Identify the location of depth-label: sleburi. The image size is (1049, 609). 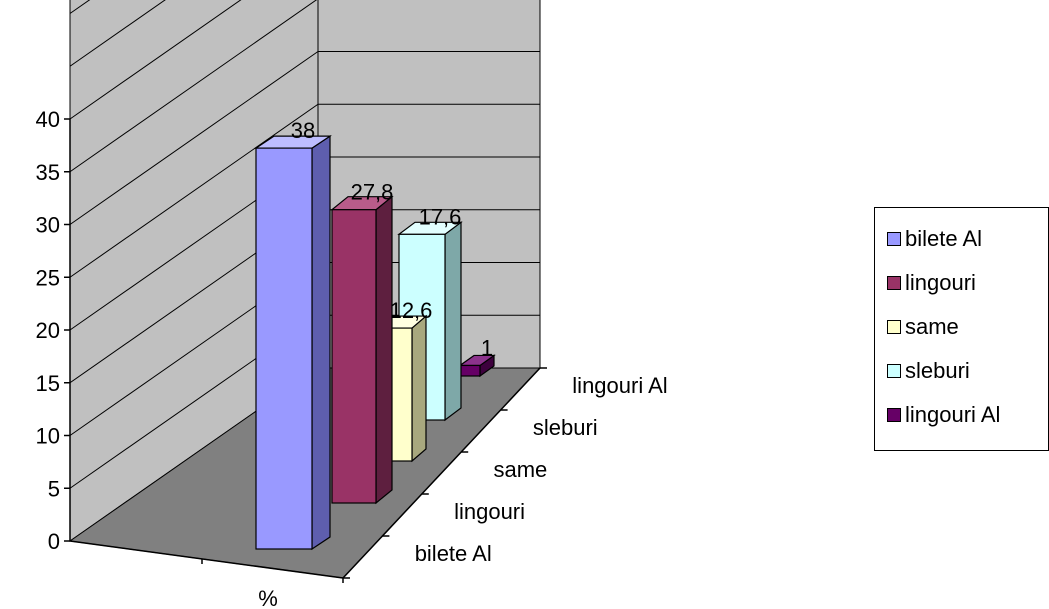
(565, 427).